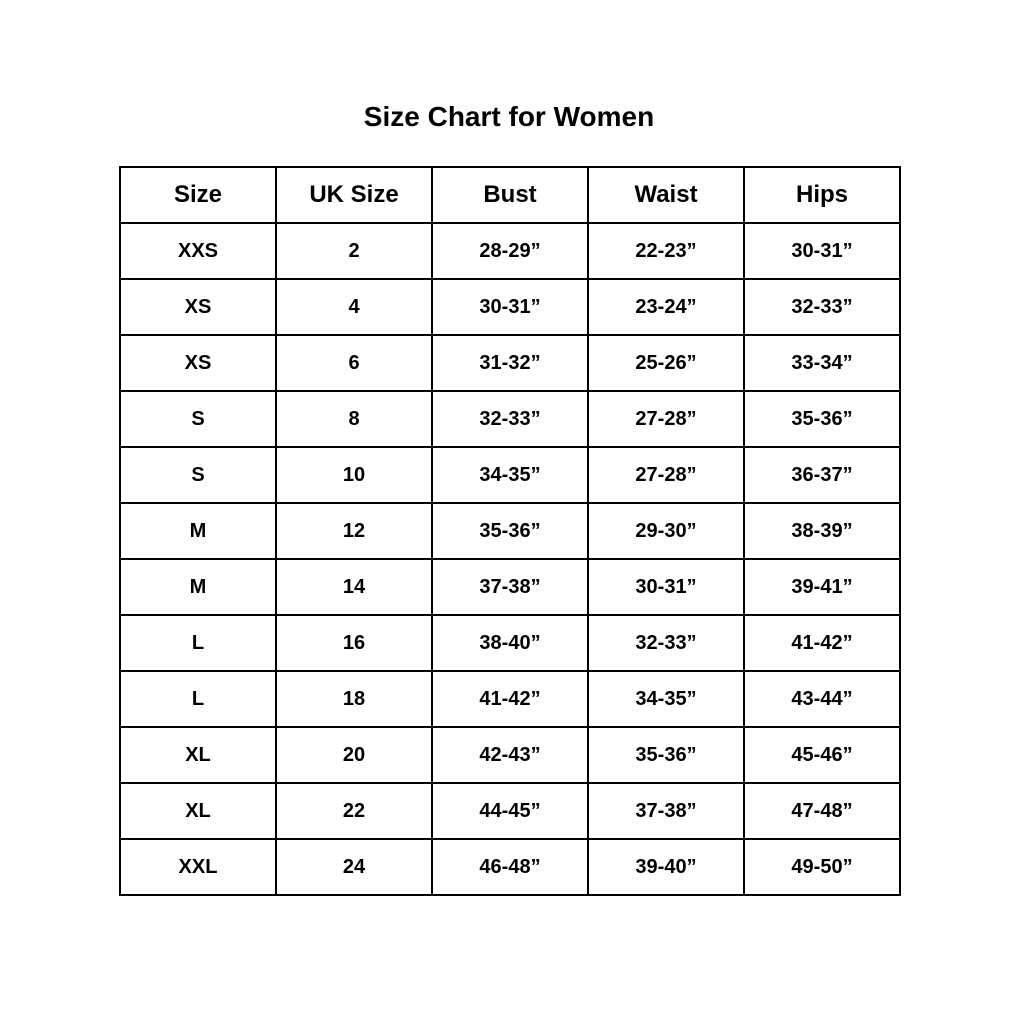  Describe the element at coordinates (354, 475) in the screenshot. I see `table-cell: 10` at that location.